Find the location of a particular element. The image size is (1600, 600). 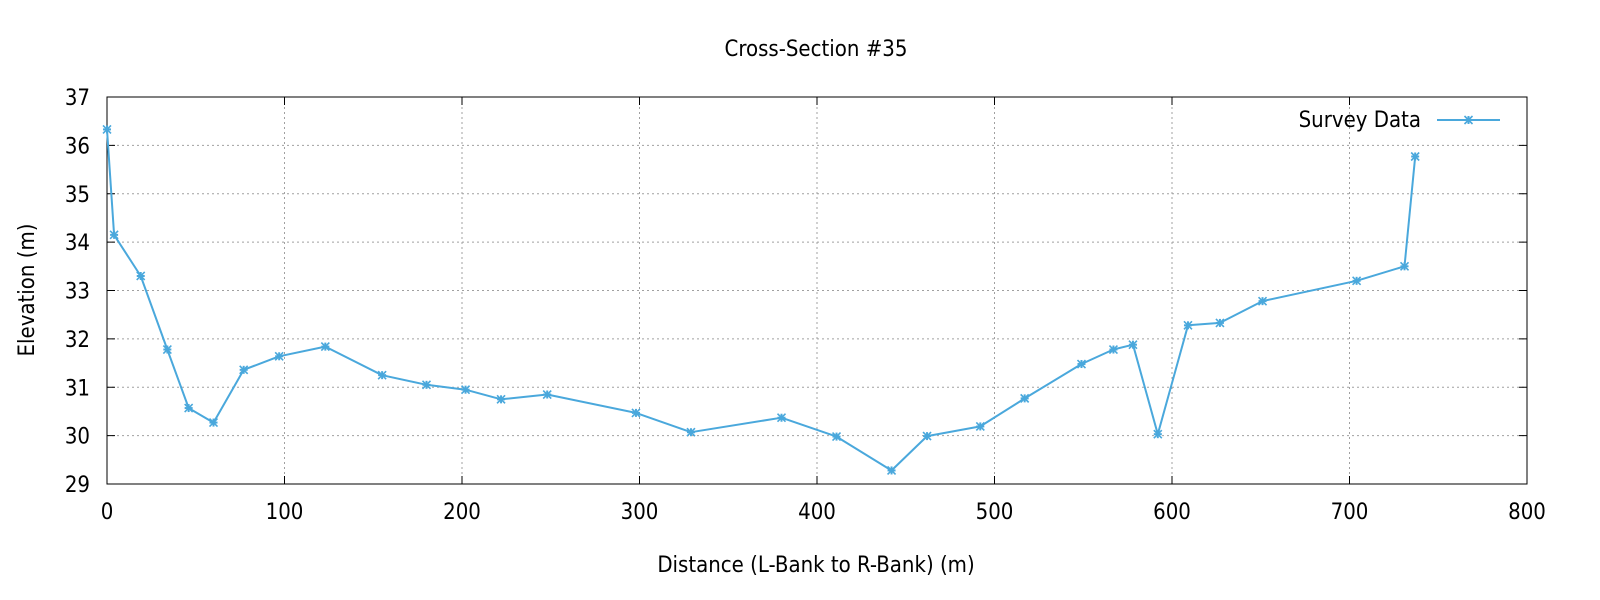

x-tick-label: 0 is located at coordinates (107, 512).